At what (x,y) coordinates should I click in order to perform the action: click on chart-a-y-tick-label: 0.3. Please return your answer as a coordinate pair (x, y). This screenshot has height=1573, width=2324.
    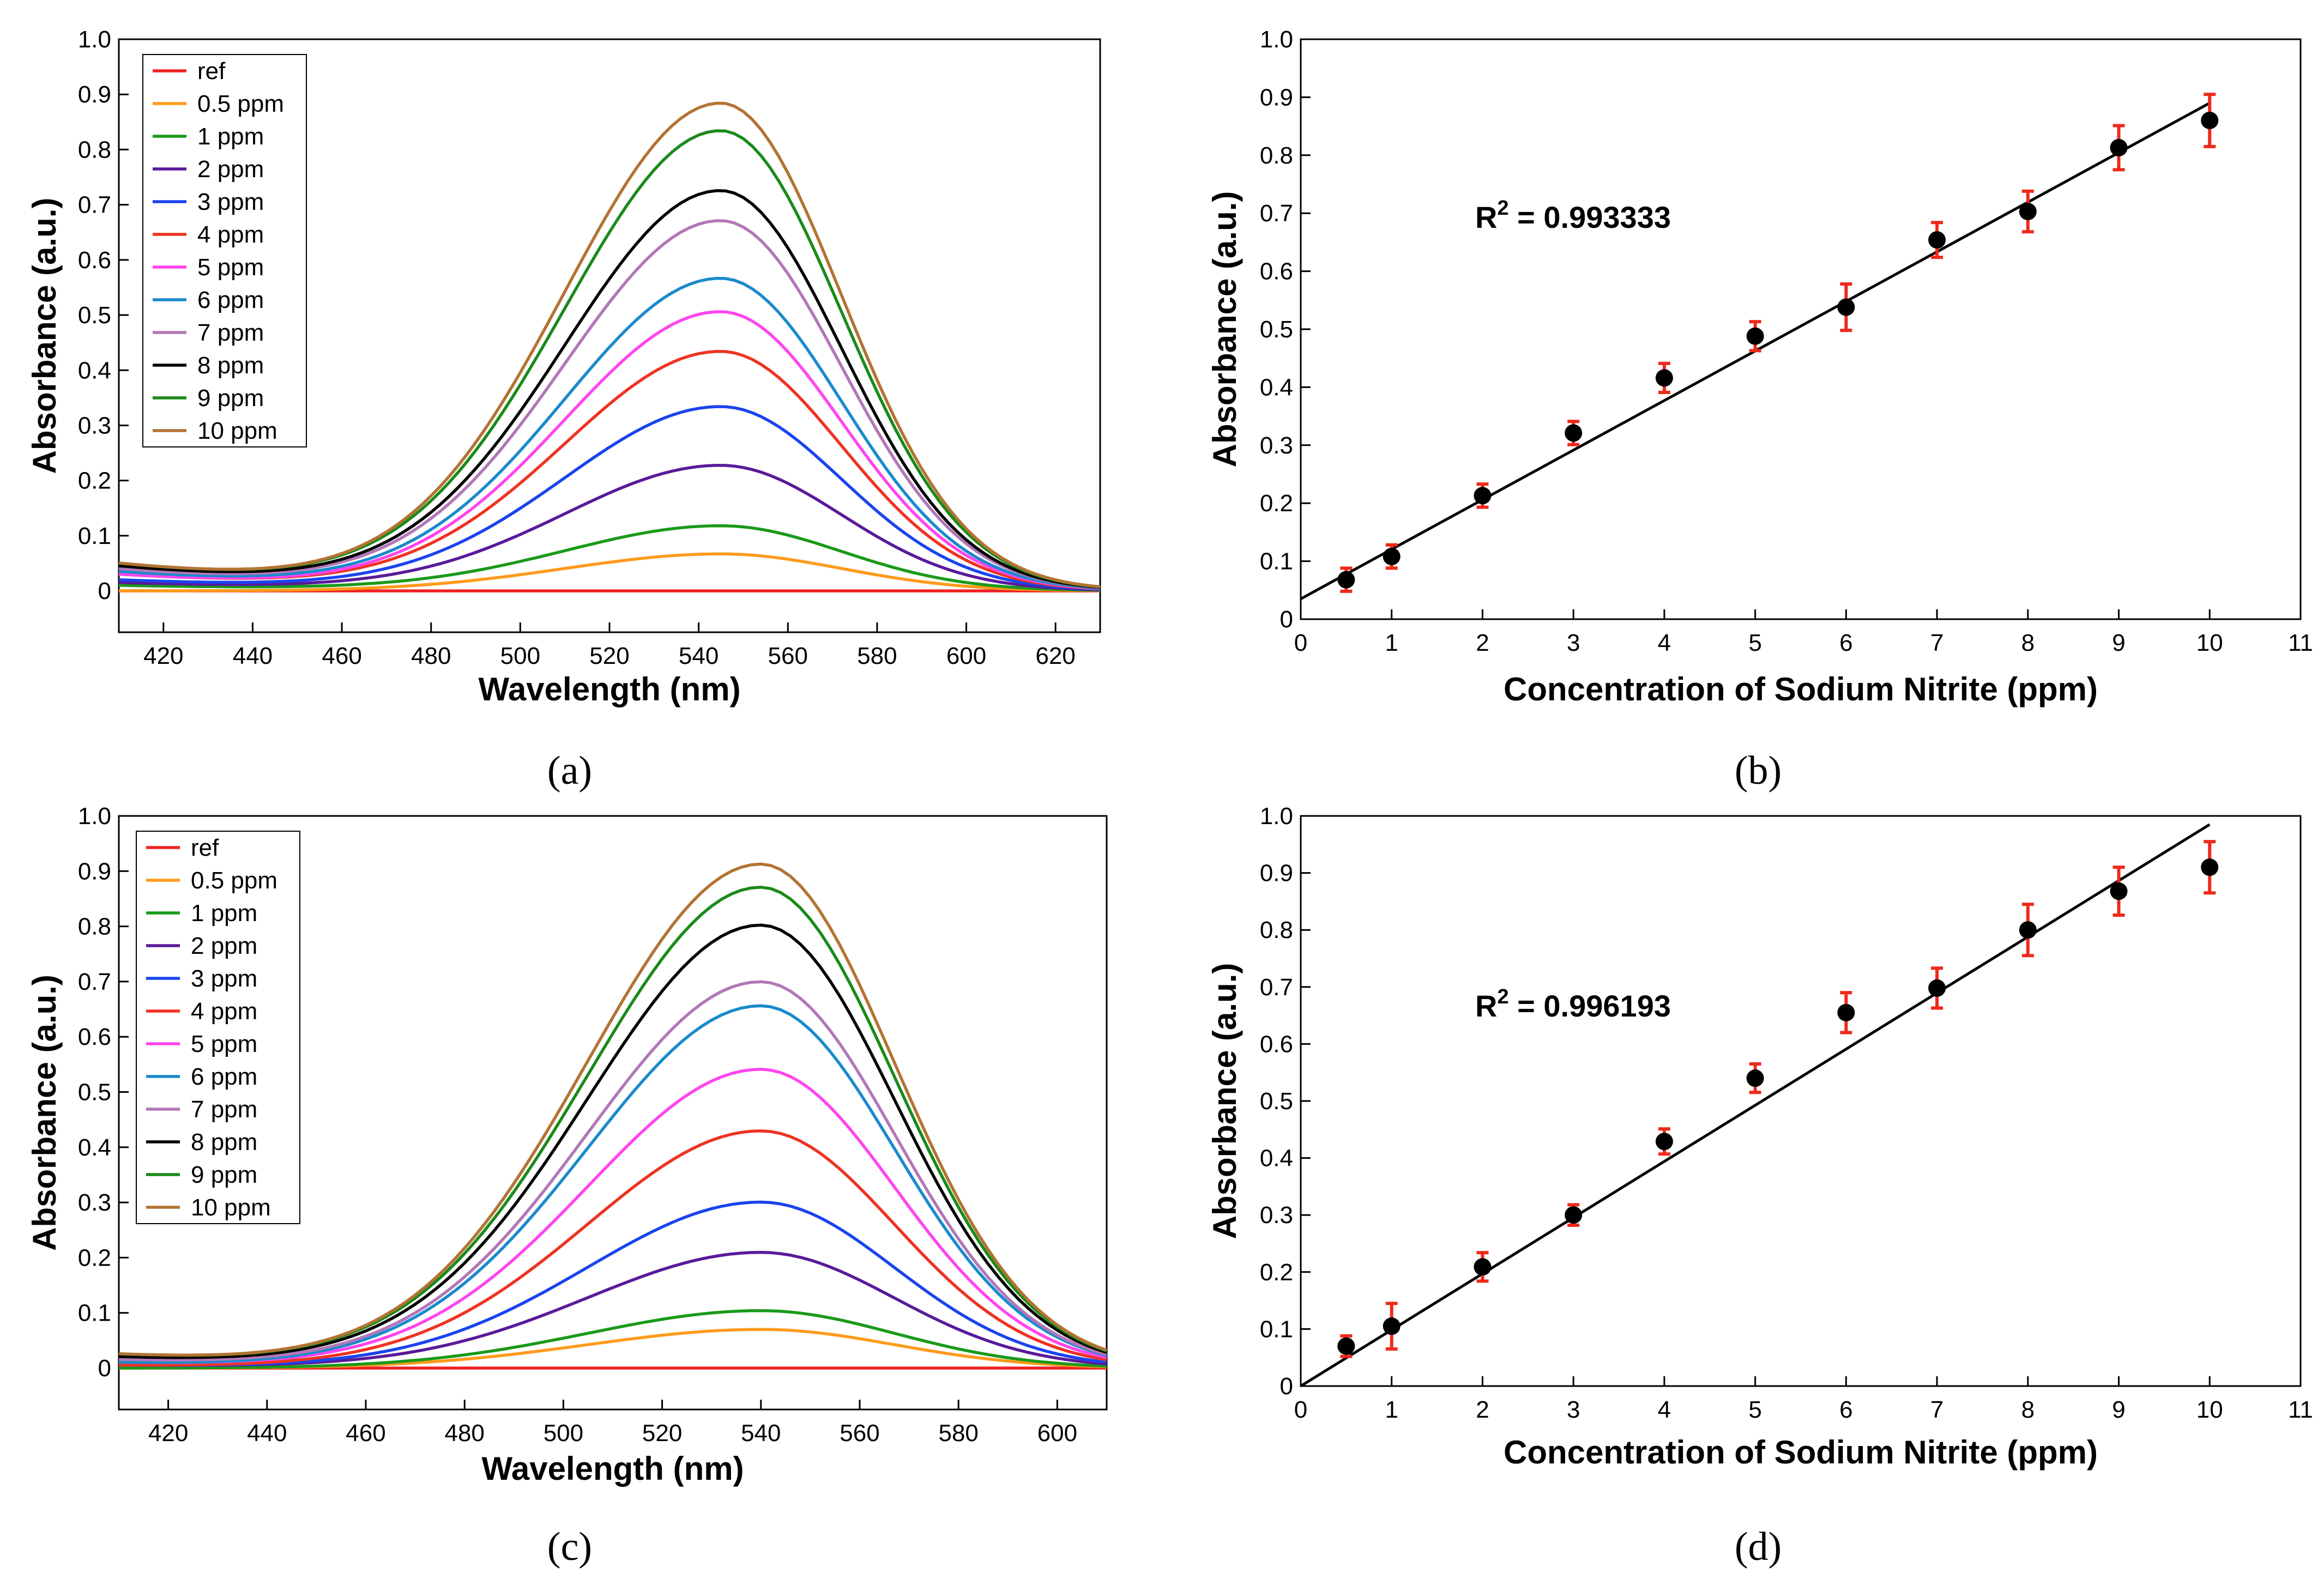
    Looking at the image, I should click on (94, 425).